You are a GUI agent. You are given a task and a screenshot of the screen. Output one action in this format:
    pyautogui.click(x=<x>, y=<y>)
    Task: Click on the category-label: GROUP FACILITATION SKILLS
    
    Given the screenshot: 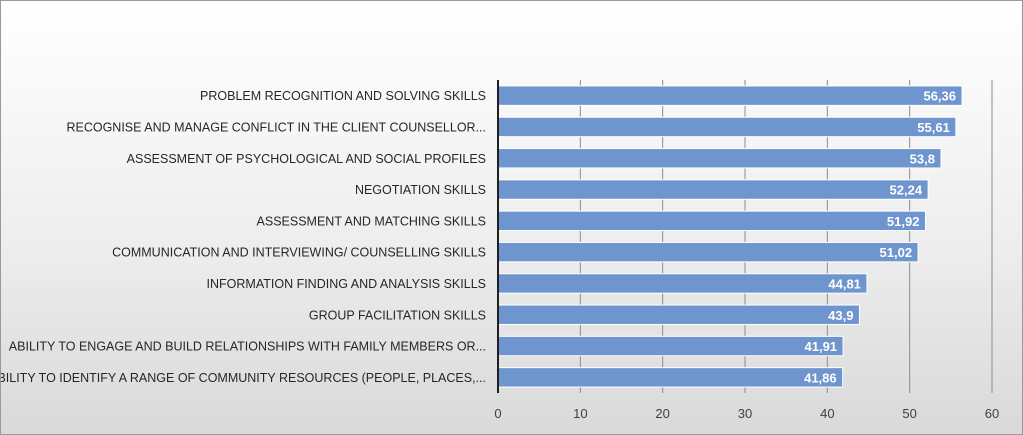 What is the action you would take?
    pyautogui.click(x=397, y=315)
    